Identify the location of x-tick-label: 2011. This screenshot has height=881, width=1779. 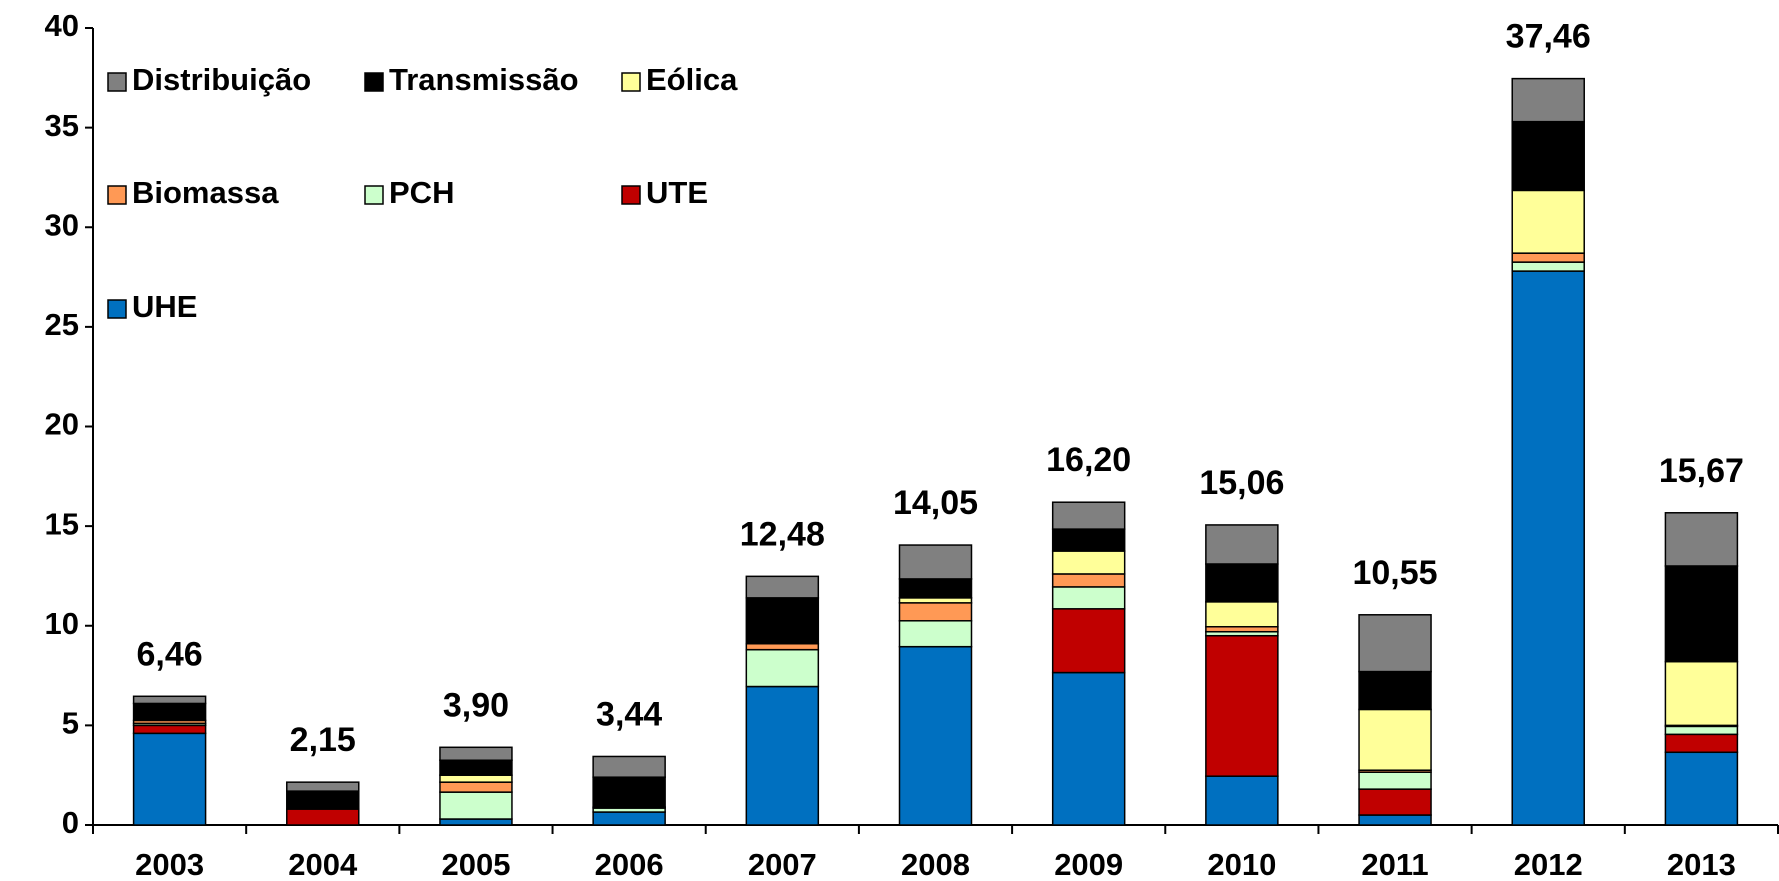
(1394, 864).